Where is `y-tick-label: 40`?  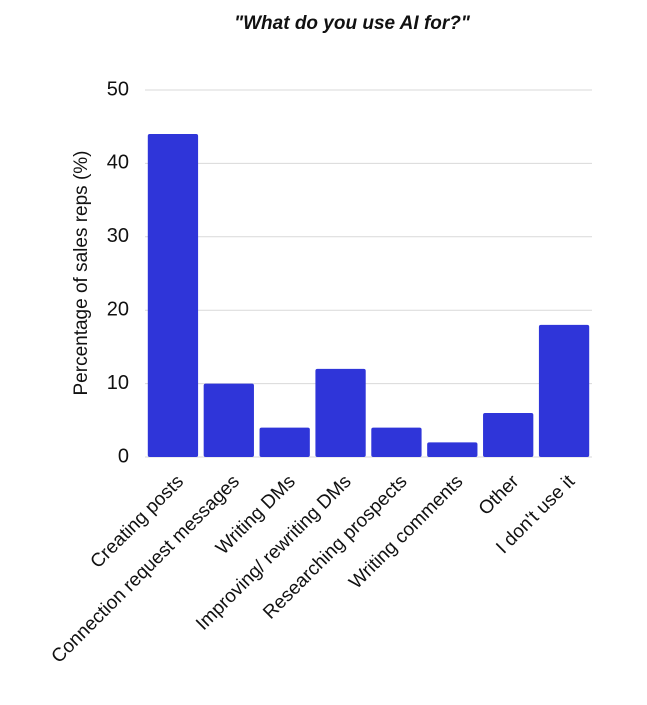
y-tick-label: 40 is located at coordinates (118, 163).